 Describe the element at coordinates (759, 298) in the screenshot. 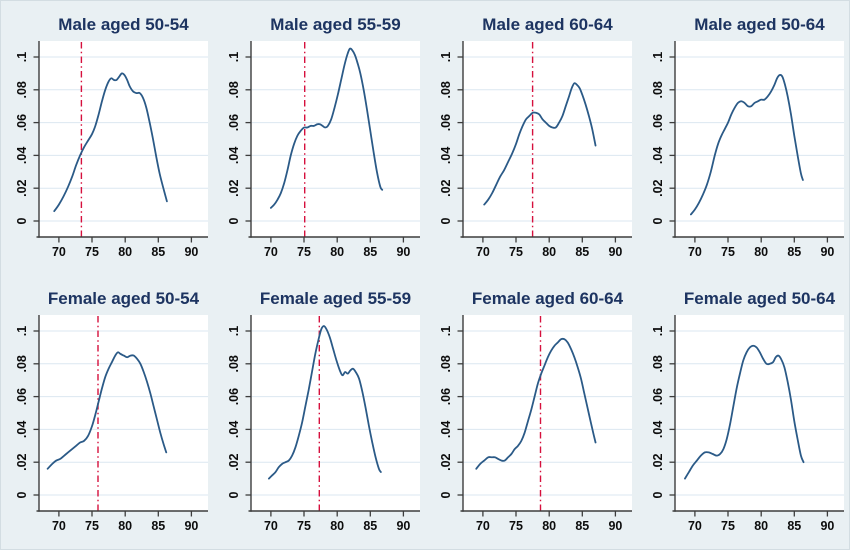

I see `panel-title: Female aged 50-64` at that location.